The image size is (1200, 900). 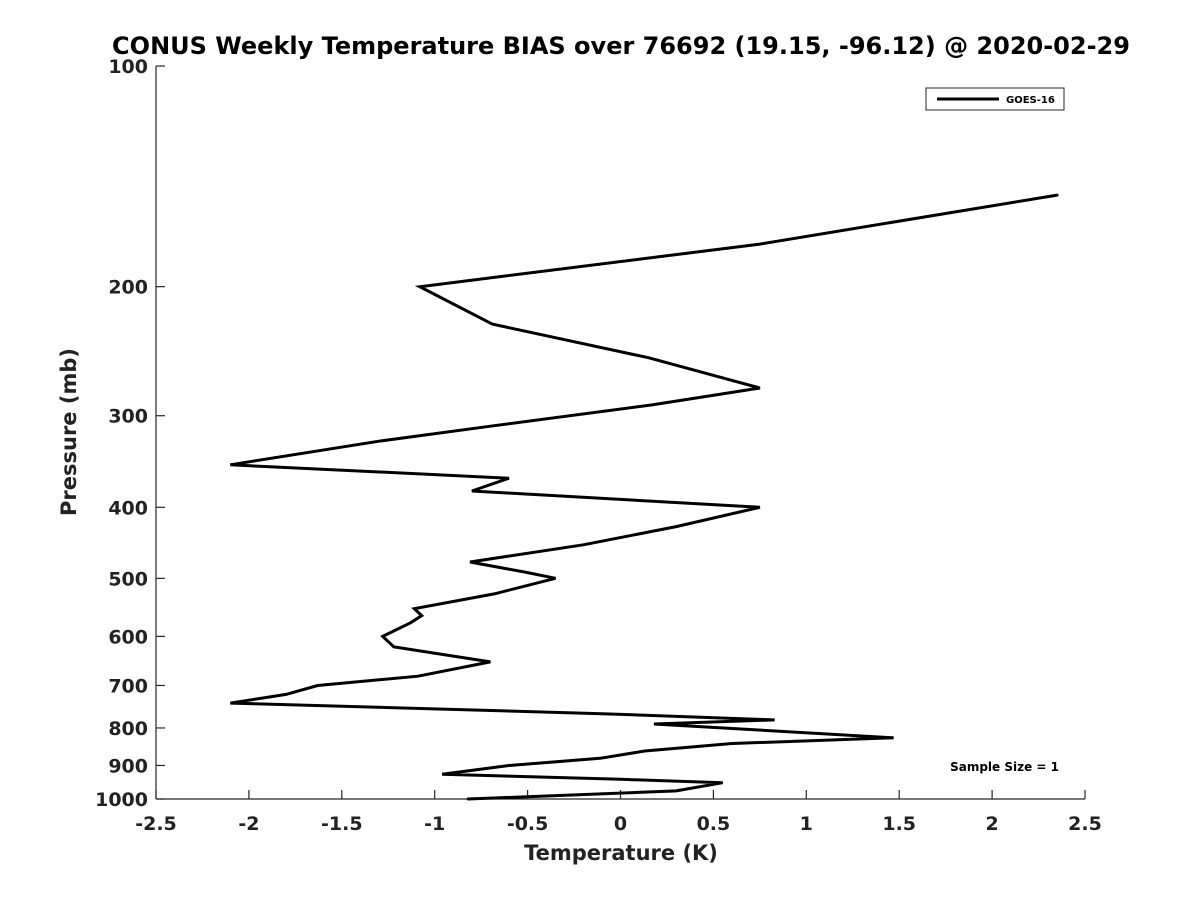 I want to click on x-tick-label: 1, so click(x=806, y=824).